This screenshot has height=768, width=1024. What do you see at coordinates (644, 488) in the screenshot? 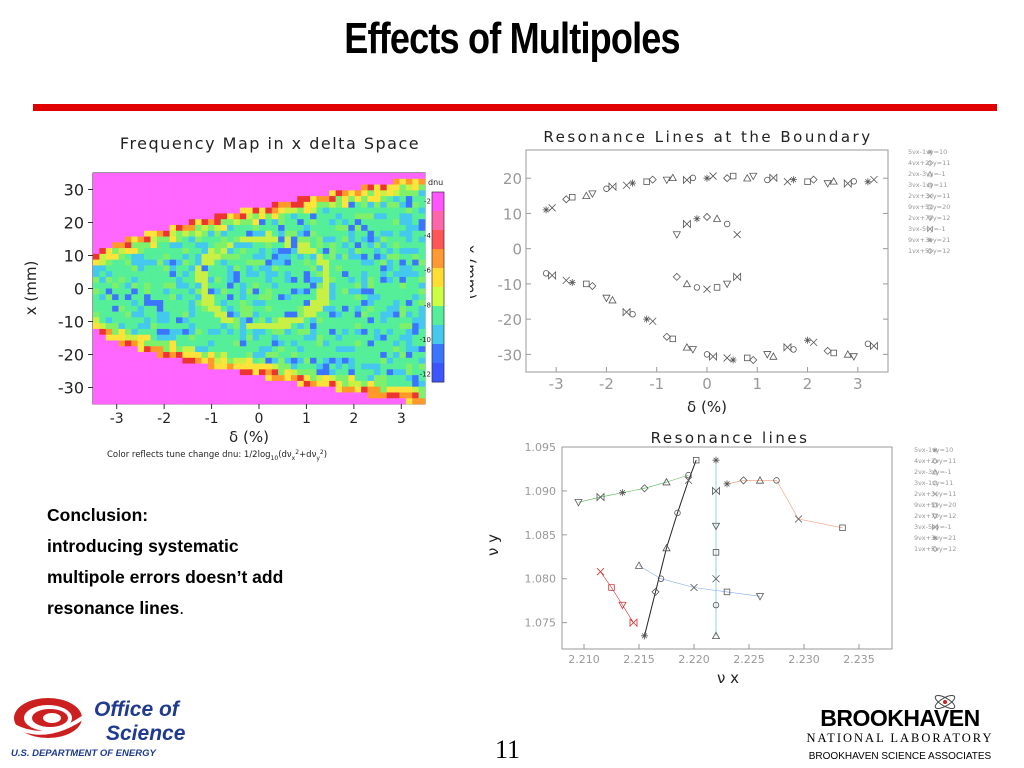
I see `tune-point` at bounding box center [644, 488].